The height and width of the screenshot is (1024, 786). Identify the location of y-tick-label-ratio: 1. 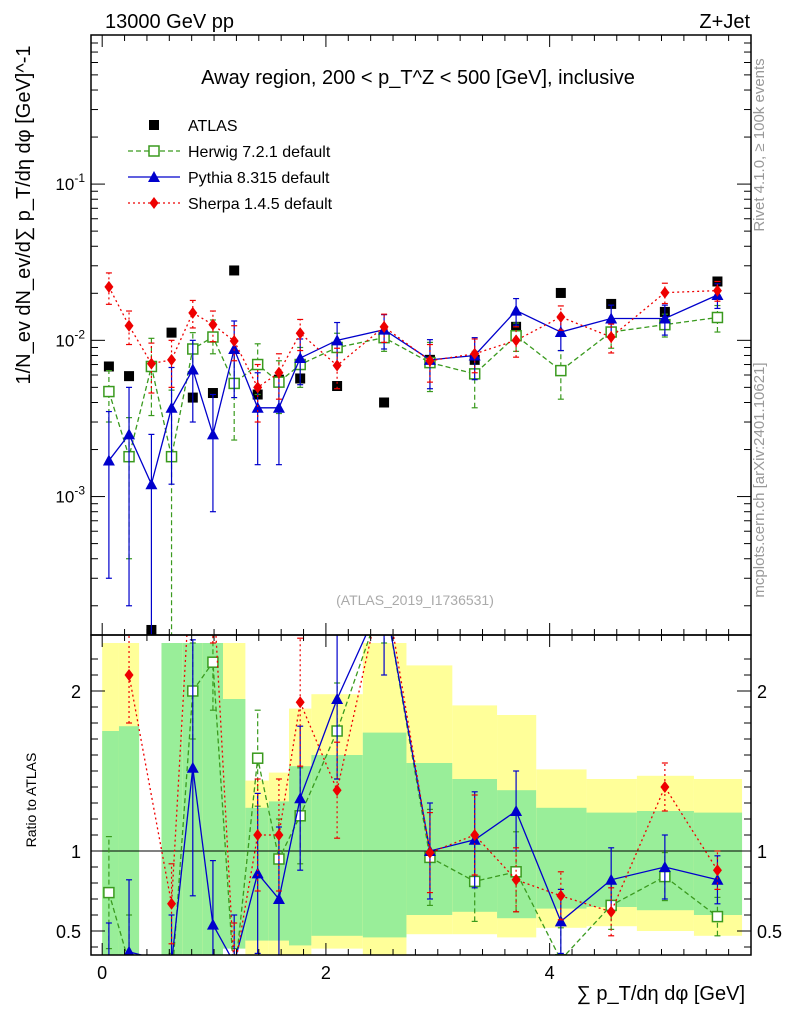
(76, 852).